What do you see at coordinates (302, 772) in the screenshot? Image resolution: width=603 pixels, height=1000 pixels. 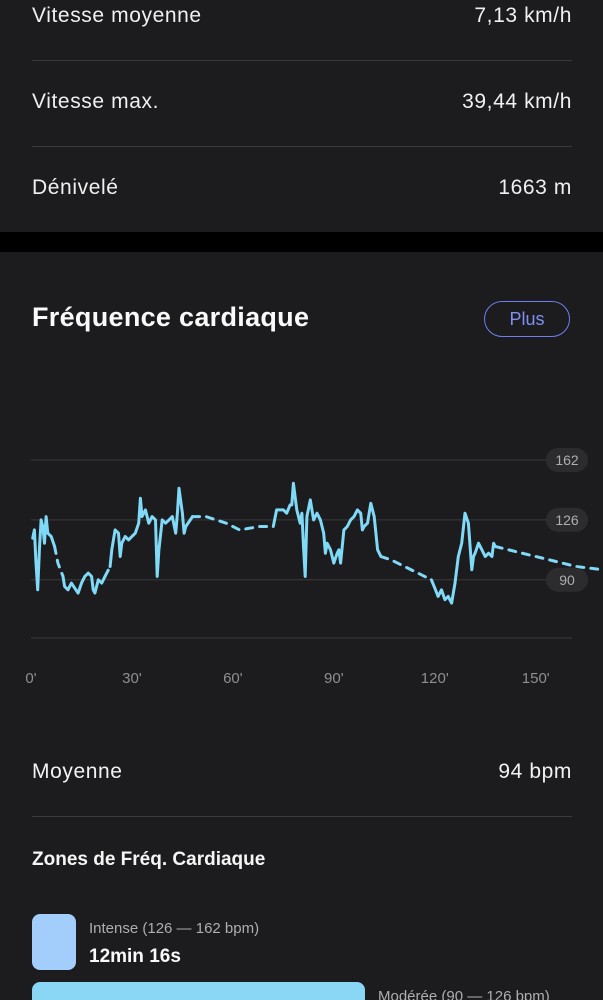 I see `average-heart-rate-row: Moyenne 94 bpm` at bounding box center [302, 772].